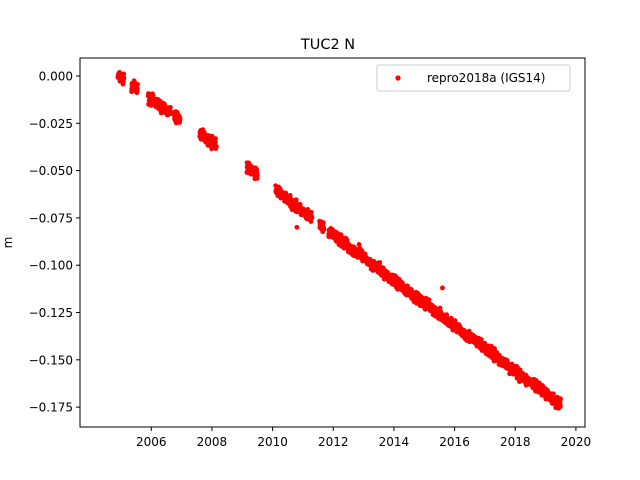 The image size is (640, 480). Describe the element at coordinates (8, 243) in the screenshot. I see `y-axis-label: m` at that location.